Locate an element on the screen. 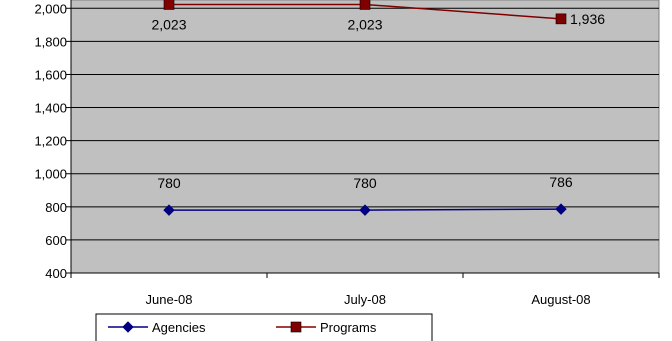 The width and height of the screenshot is (672, 341). y-tick-label: 2,000 is located at coordinates (50, 8).